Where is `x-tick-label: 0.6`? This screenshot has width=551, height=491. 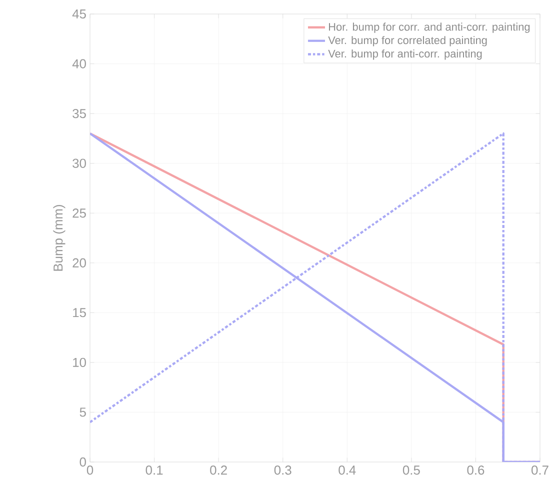
x-tick-label: 0.6 is located at coordinates (475, 470).